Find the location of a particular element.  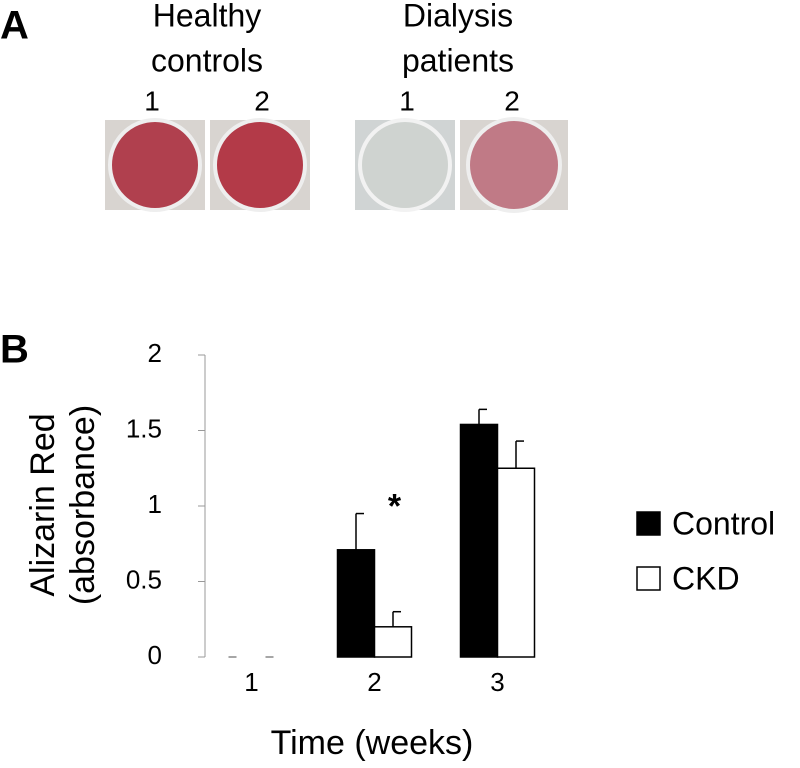

y-tick-label: 0 is located at coordinates (155, 655).